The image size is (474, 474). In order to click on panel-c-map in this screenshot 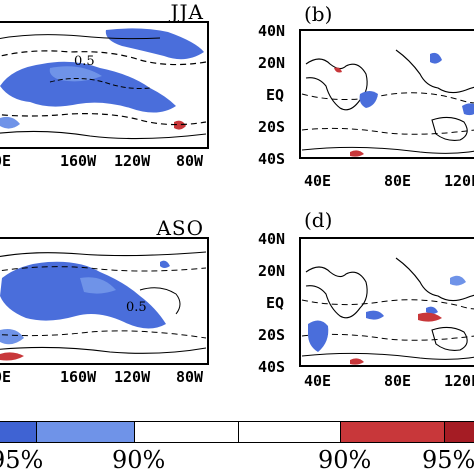, I will do `click(104, 301)`.